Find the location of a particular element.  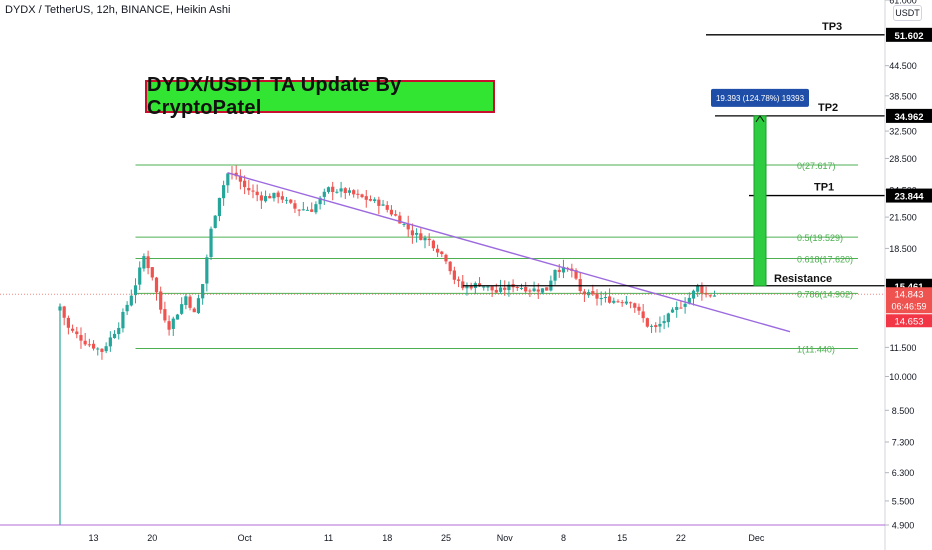

price-tick-label: 8.500 is located at coordinates (903, 411).